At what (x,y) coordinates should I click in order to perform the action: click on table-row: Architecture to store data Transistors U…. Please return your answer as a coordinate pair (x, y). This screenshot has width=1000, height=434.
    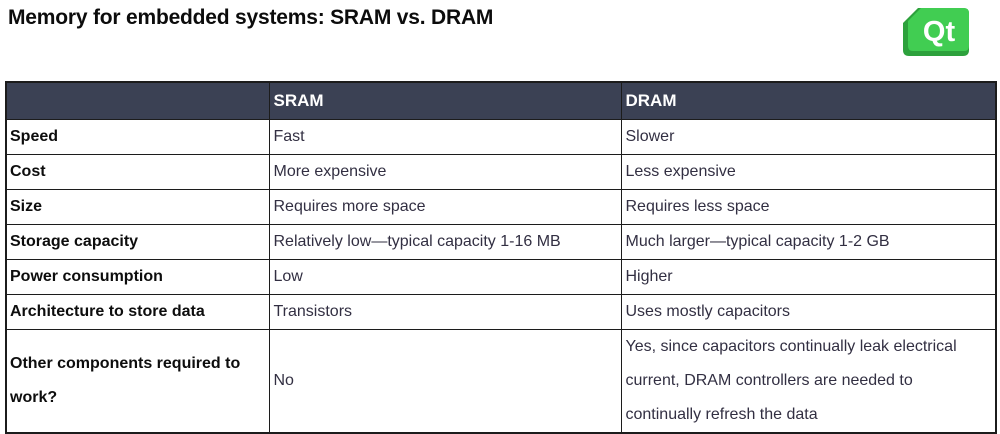
    Looking at the image, I should click on (501, 312).